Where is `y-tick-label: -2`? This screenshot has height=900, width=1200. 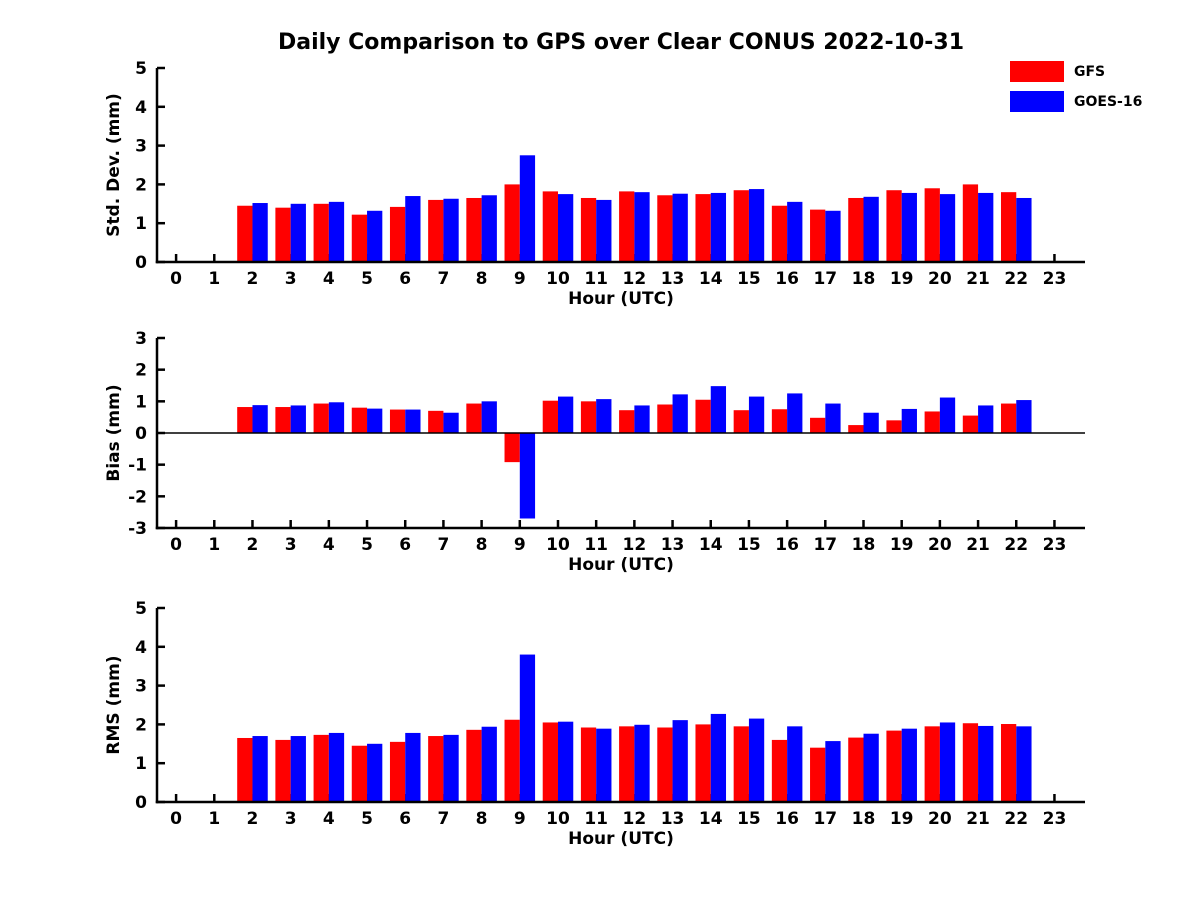 y-tick-label: -2 is located at coordinates (137, 497).